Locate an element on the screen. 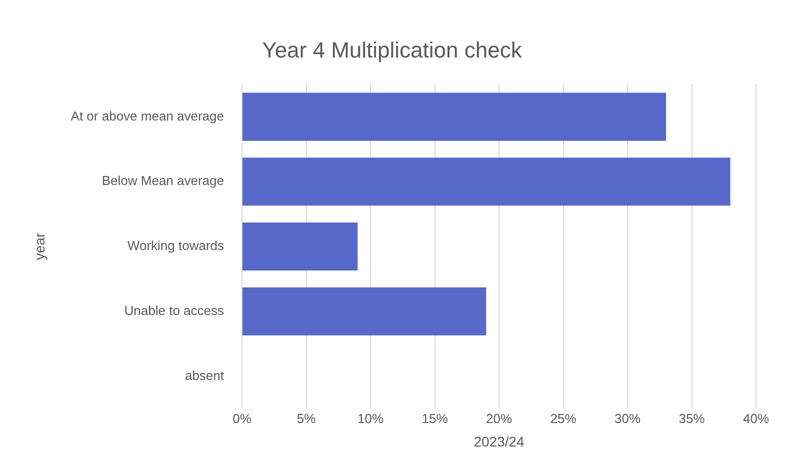 This screenshot has height=473, width=794. y-tick-label: Unable to access is located at coordinates (174, 310).